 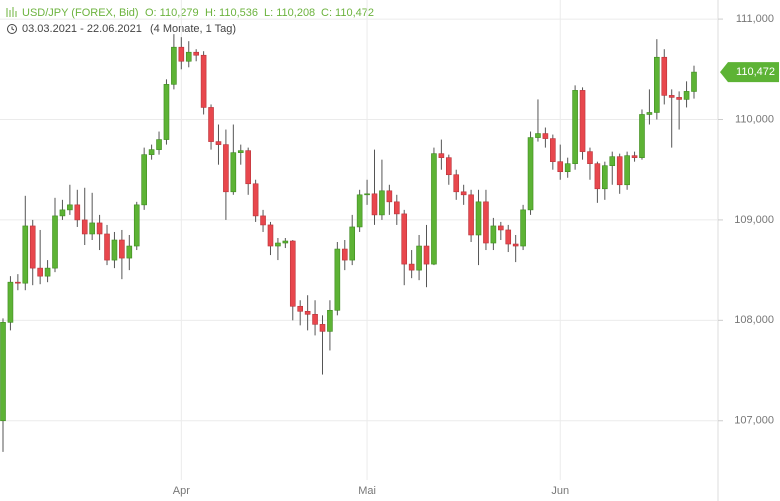 I want to click on last-price-label: 110,472, so click(x=755, y=72).